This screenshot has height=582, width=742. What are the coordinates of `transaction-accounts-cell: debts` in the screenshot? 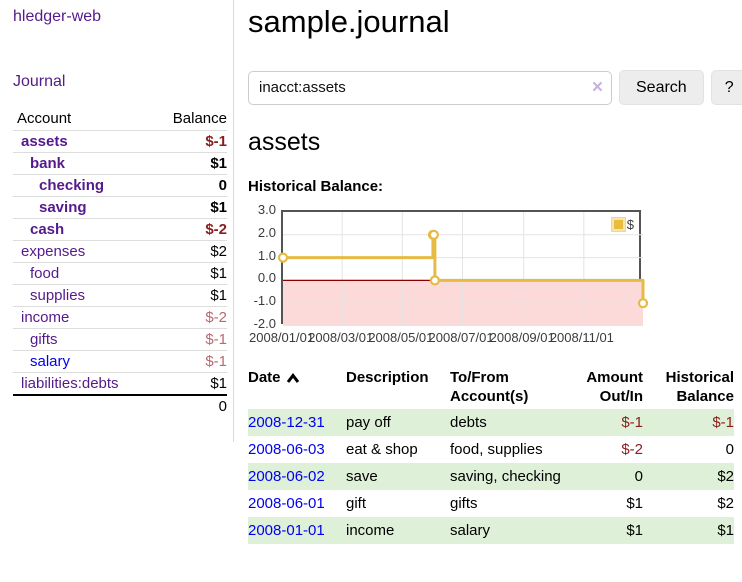 It's located at (468, 422).